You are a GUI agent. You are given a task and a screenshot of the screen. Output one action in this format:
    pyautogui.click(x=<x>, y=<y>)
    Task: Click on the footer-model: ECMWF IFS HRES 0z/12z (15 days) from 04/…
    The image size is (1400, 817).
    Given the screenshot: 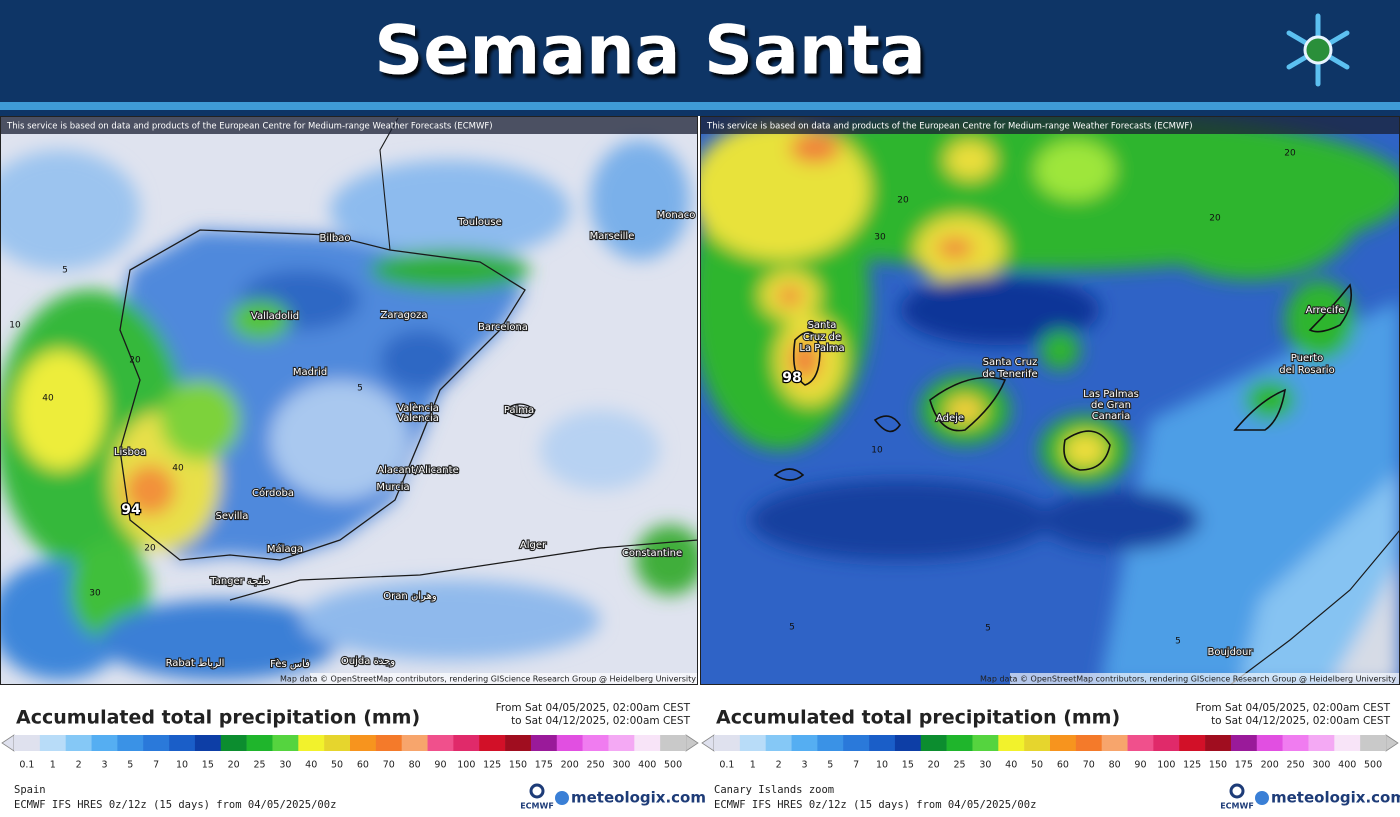 What is the action you would take?
    pyautogui.click(x=875, y=805)
    